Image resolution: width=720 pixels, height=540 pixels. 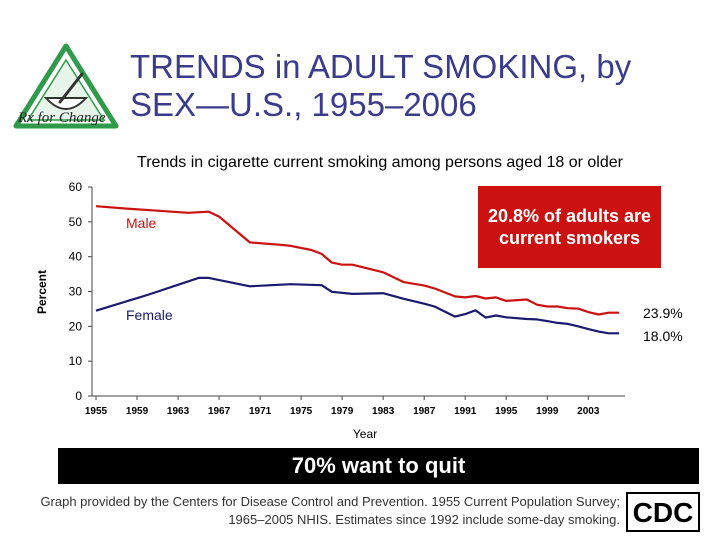 What do you see at coordinates (78, 396) in the screenshot?
I see `y-tick-label: 0` at bounding box center [78, 396].